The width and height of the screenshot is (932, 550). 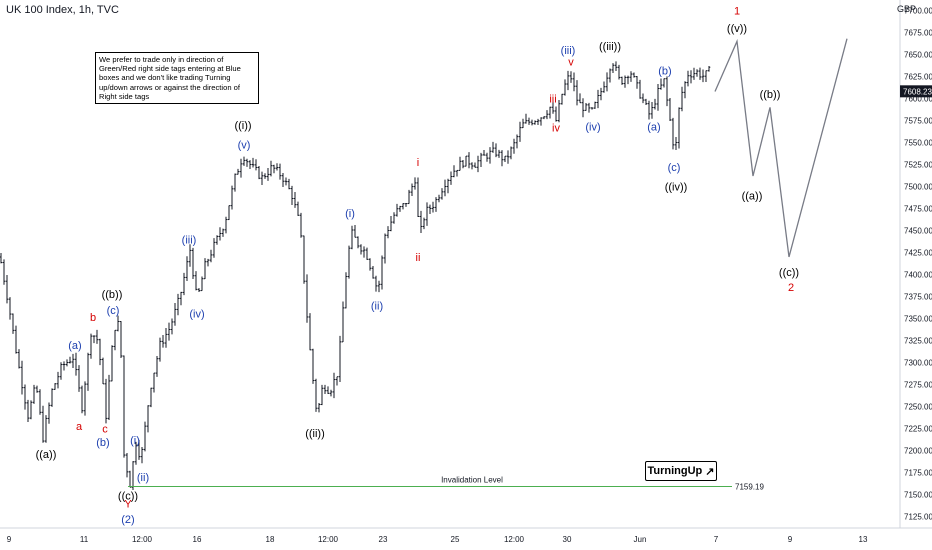 I want to click on invalidation-group: Invalidation Level 7159.19, so click(x=446, y=483).